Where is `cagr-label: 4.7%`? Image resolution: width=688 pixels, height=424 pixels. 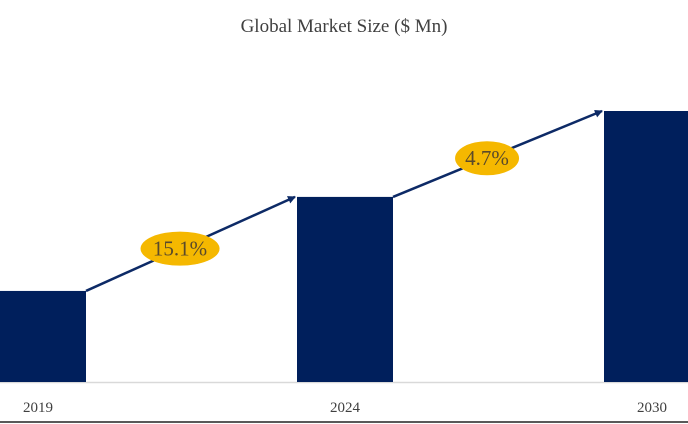 cagr-label: 4.7% is located at coordinates (487, 158).